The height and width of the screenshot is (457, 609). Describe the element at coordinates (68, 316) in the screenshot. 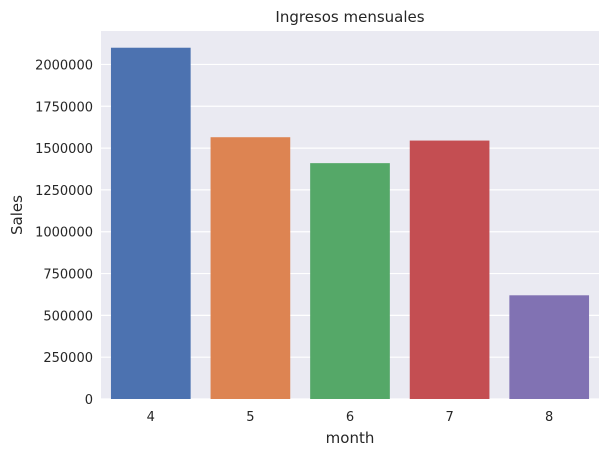

I see `y-tick-label: 500000` at that location.